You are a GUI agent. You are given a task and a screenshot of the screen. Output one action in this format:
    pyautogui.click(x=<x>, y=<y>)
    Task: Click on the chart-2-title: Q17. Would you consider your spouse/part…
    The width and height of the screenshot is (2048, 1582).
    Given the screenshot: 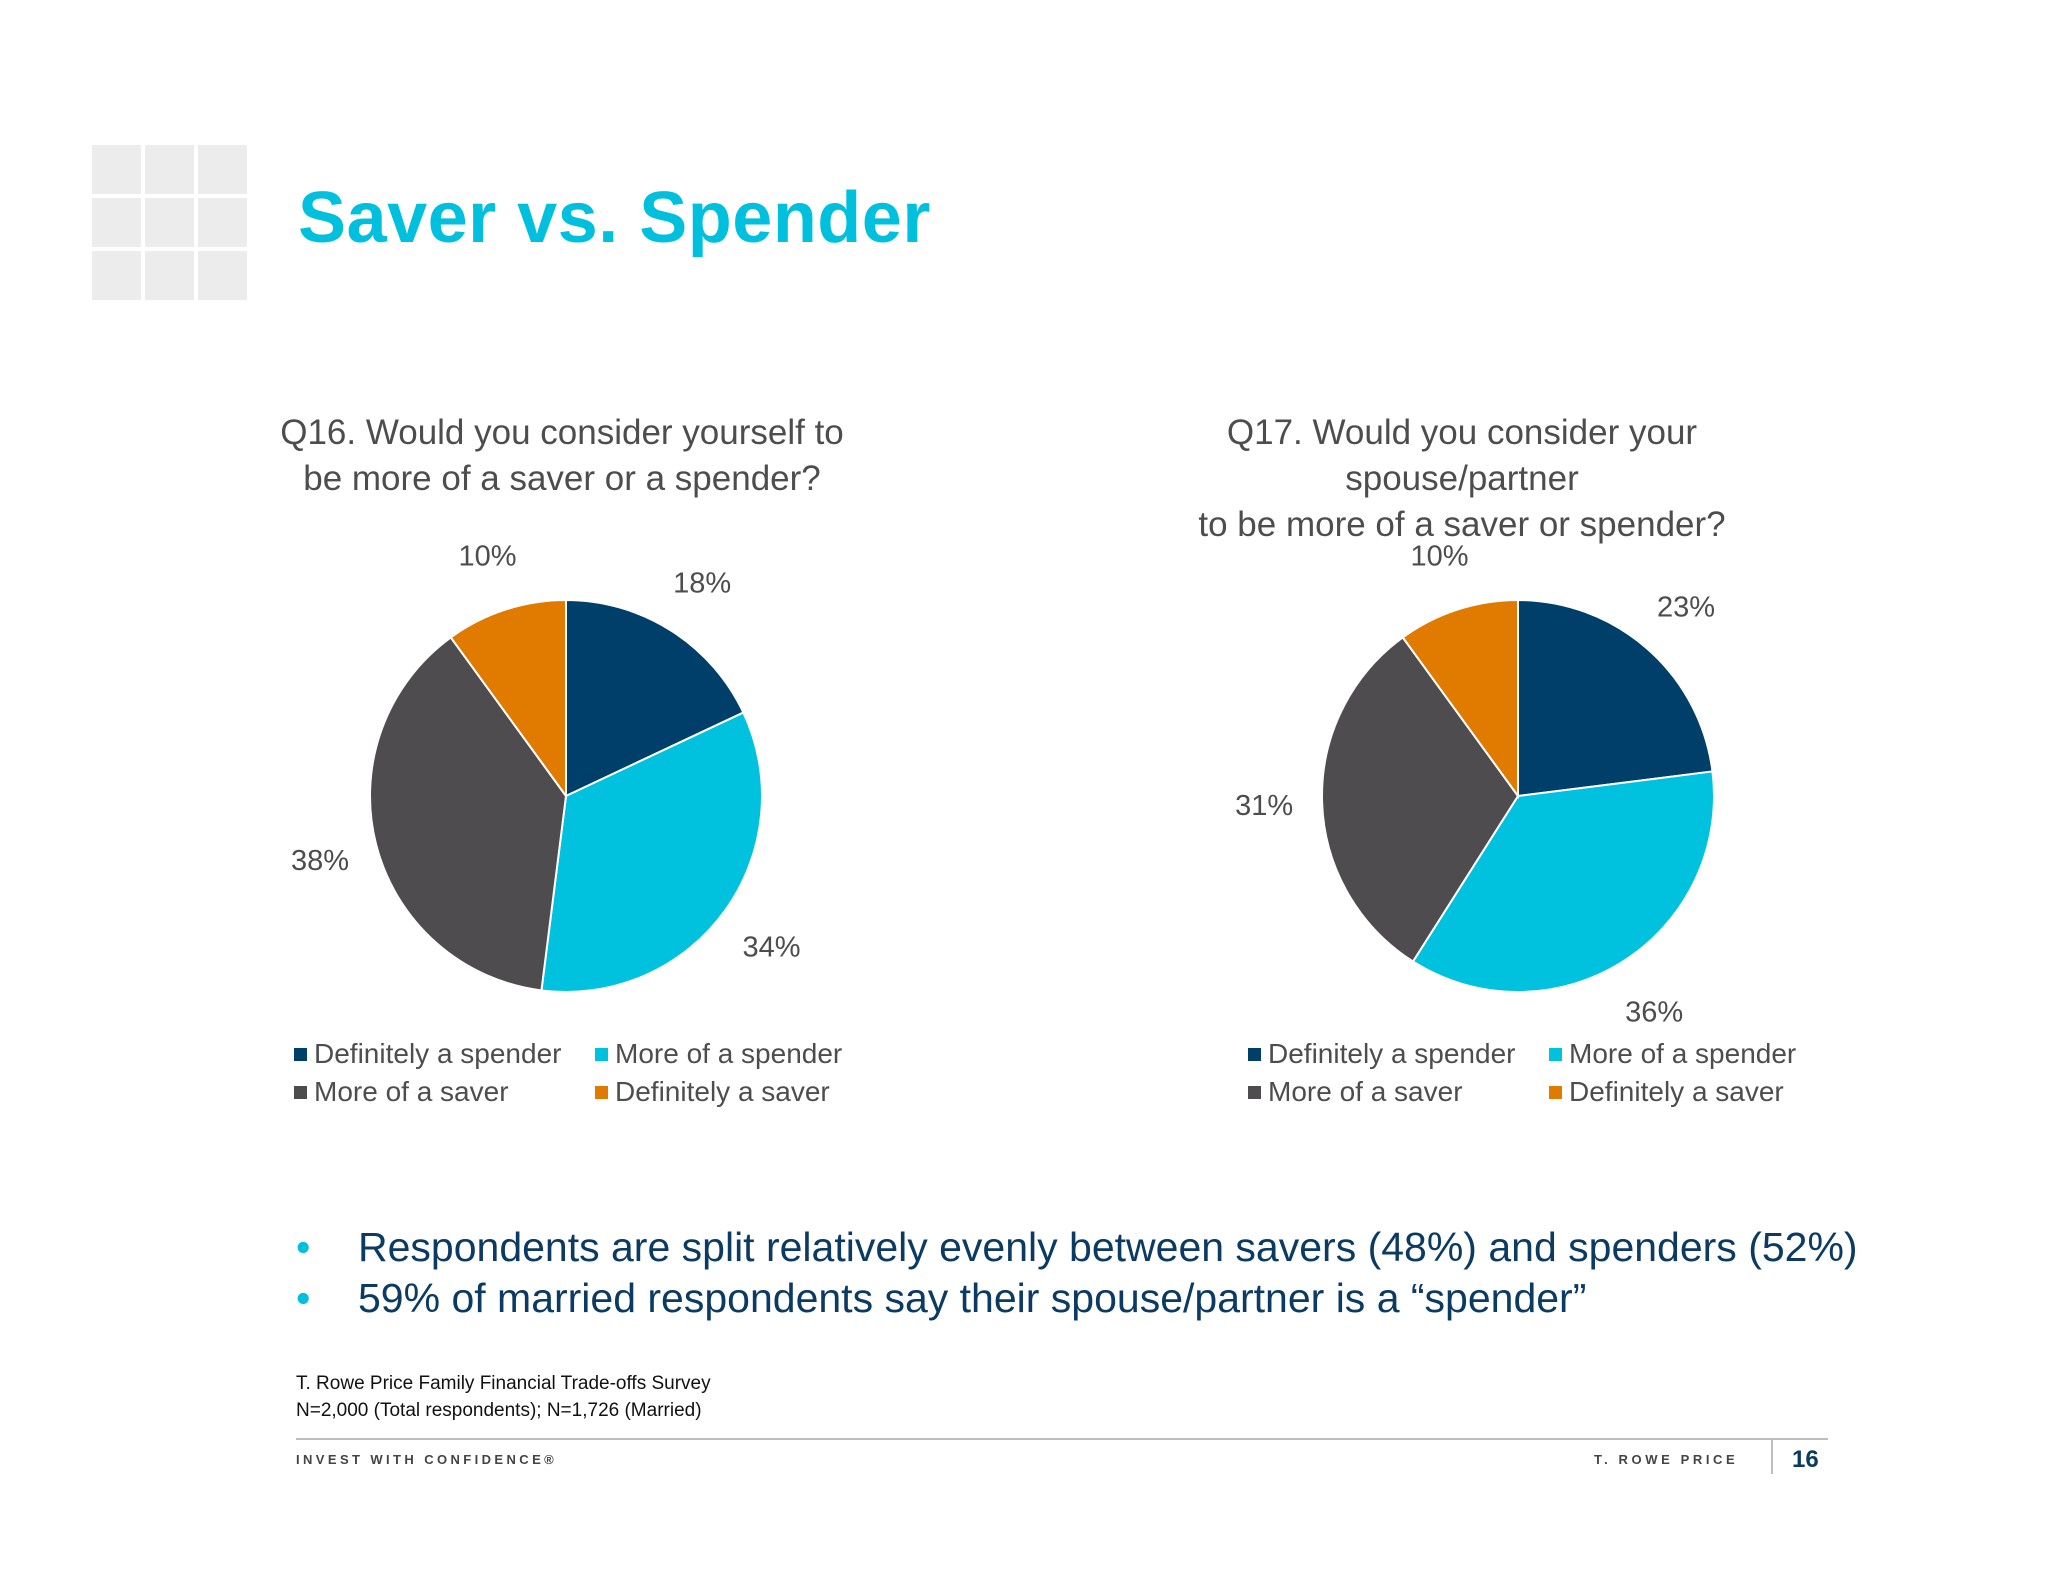 What is the action you would take?
    pyautogui.click(x=1462, y=478)
    